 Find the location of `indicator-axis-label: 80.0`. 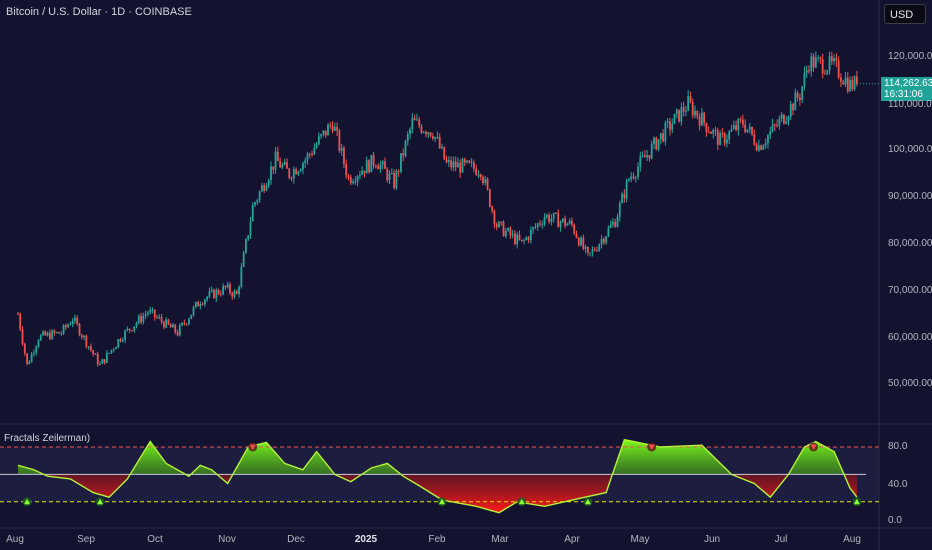

indicator-axis-label: 80.0 is located at coordinates (898, 446).